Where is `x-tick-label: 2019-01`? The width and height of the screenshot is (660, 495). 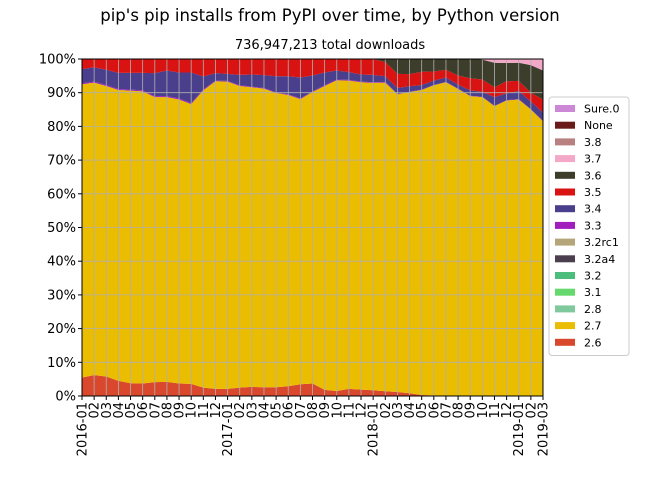 x-tick-label: 2019-01 is located at coordinates (519, 429).